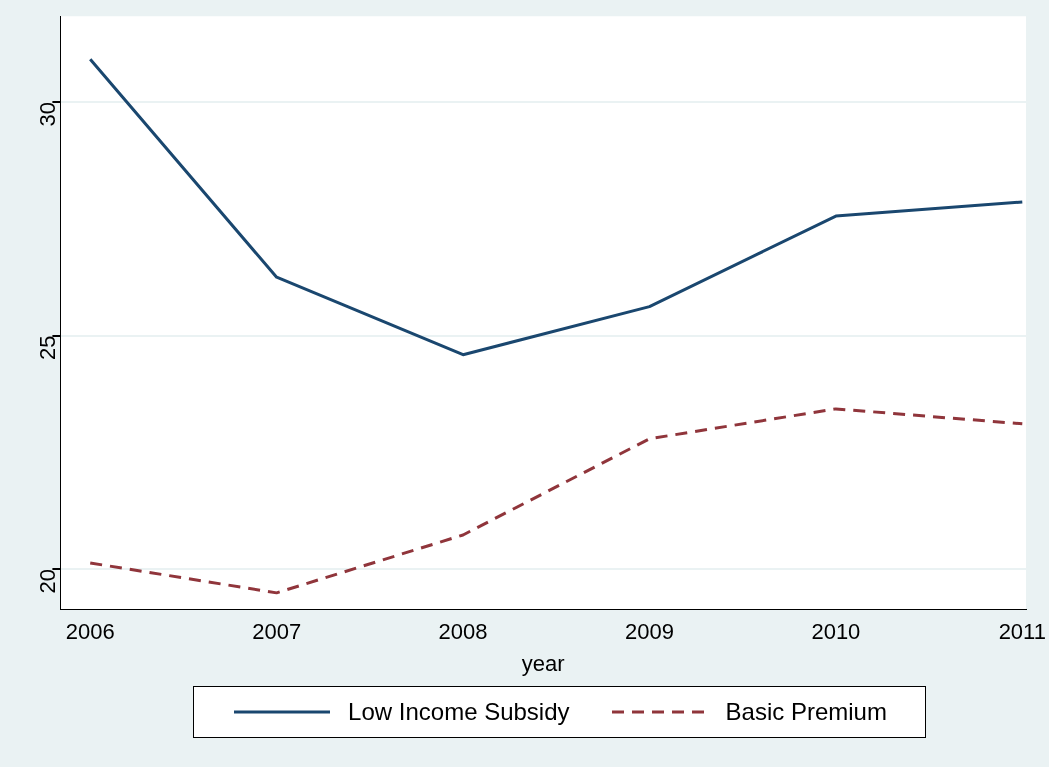 The image size is (1049, 767). Describe the element at coordinates (836, 632) in the screenshot. I see `x-tick-label: 2010` at that location.